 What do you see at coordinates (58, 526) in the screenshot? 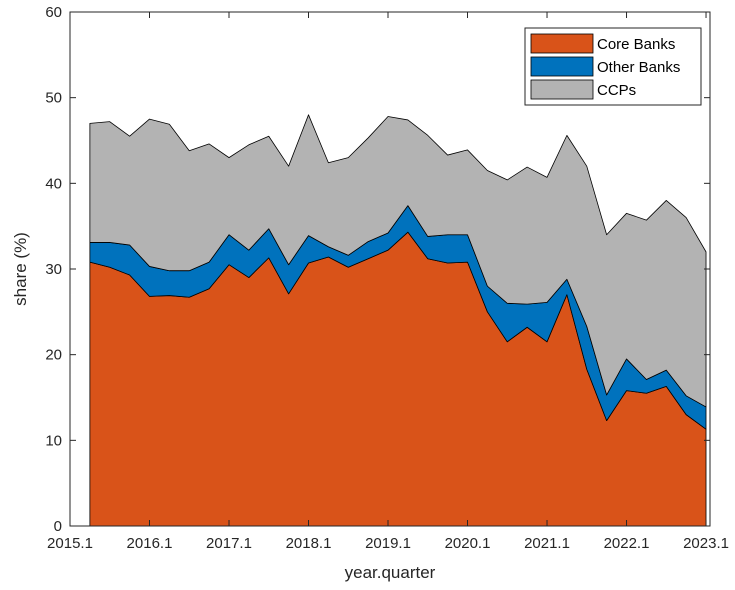
I see `y-tick-label: 0` at bounding box center [58, 526].